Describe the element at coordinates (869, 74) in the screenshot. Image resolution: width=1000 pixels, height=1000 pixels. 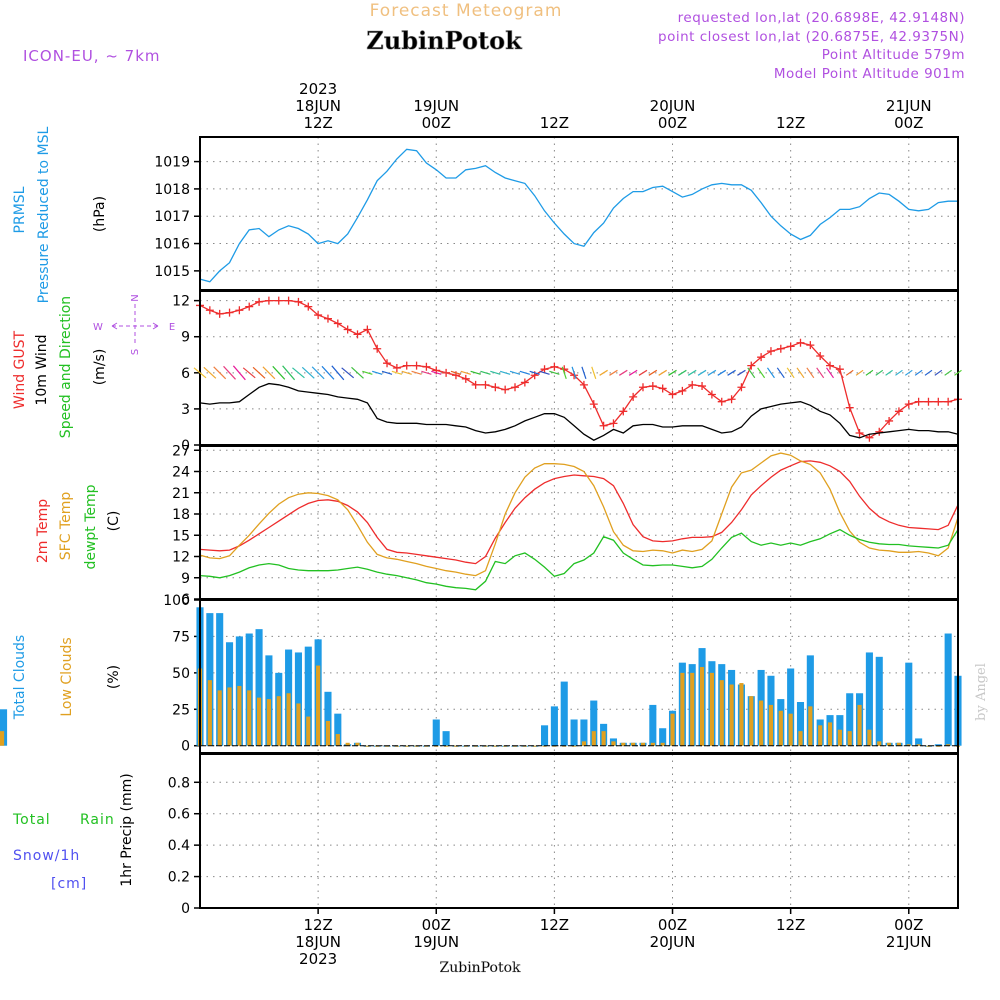
I see `model-point-altitude: Model Point Altitude 901m` at that location.